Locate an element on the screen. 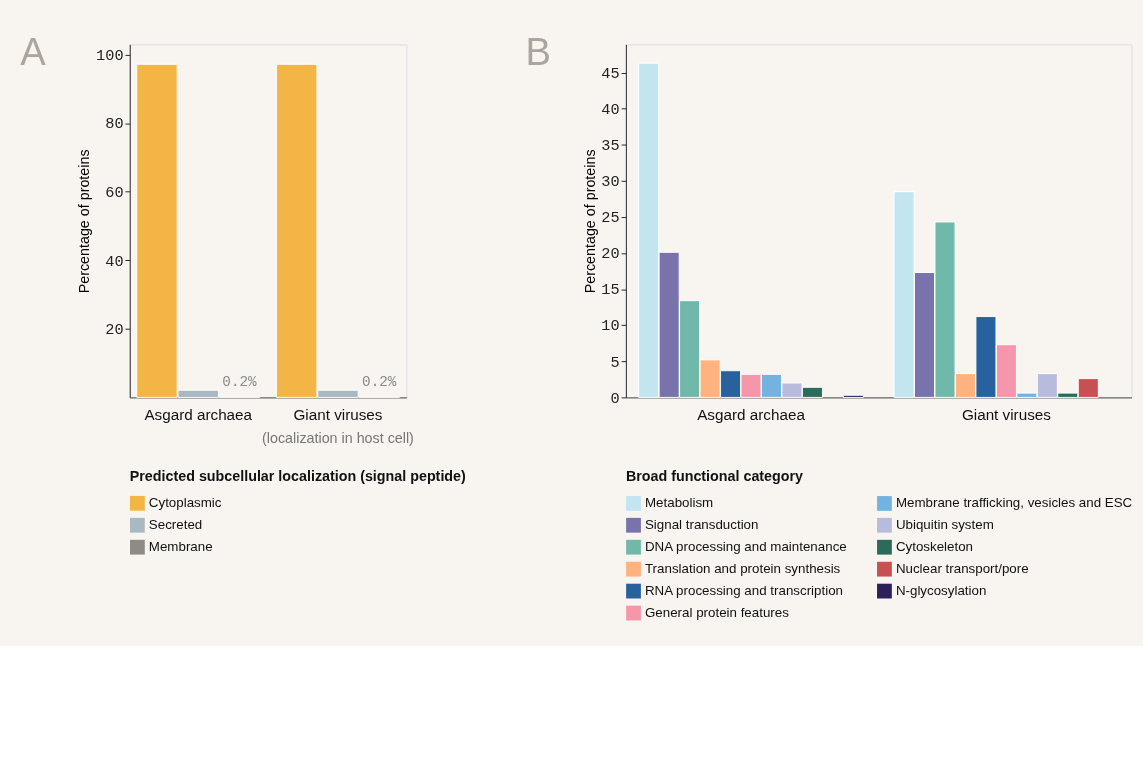  y-tick-label: 25 is located at coordinates (610, 218).